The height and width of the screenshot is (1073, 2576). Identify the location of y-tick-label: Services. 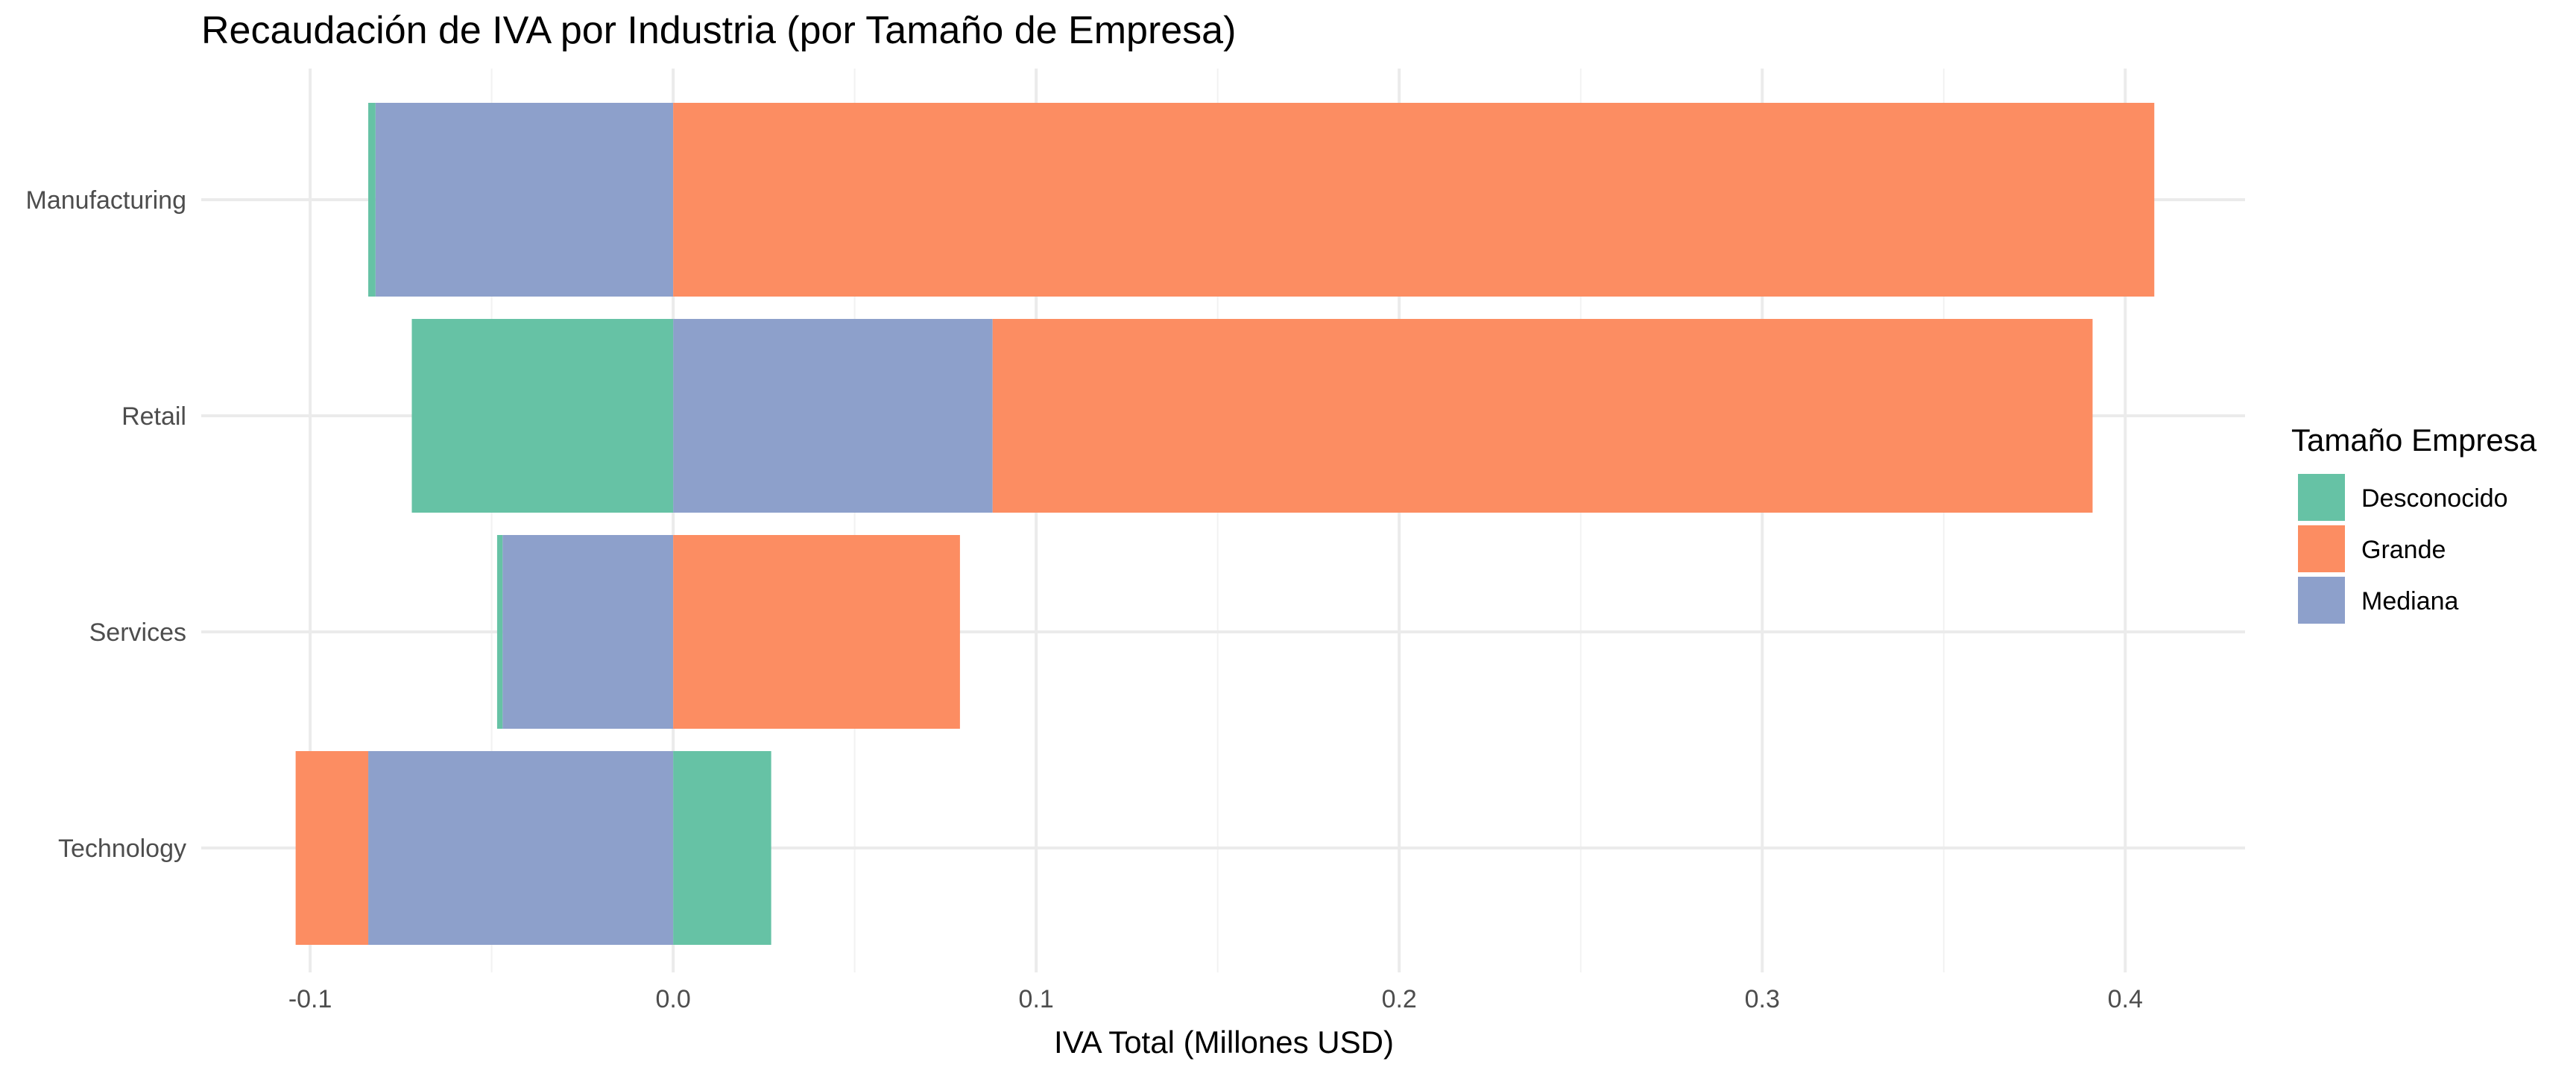
(137, 632).